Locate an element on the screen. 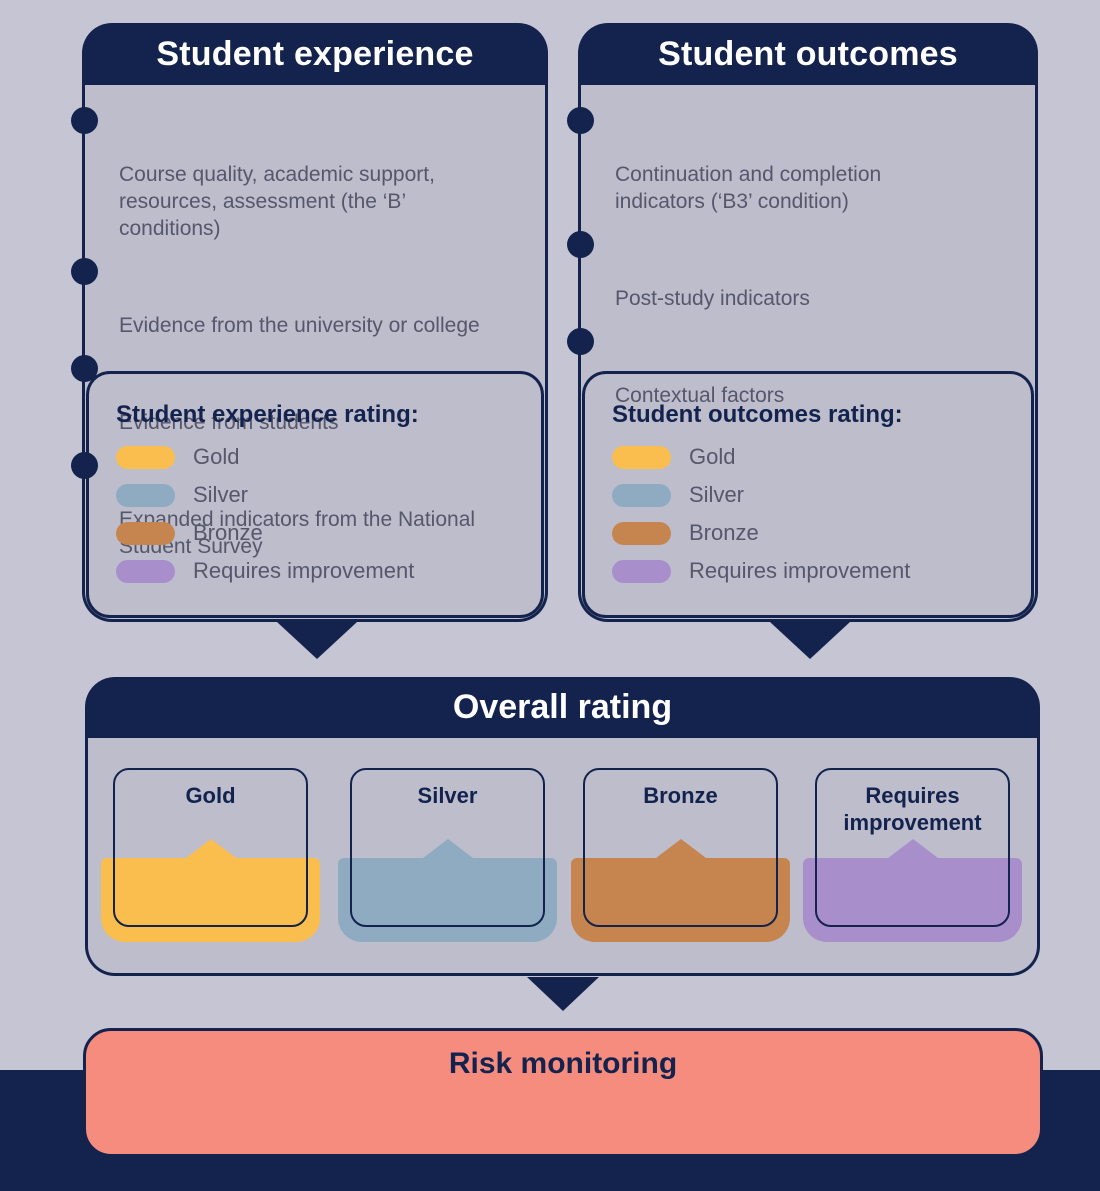  card-label: Requires improvement is located at coordinates (912, 809).